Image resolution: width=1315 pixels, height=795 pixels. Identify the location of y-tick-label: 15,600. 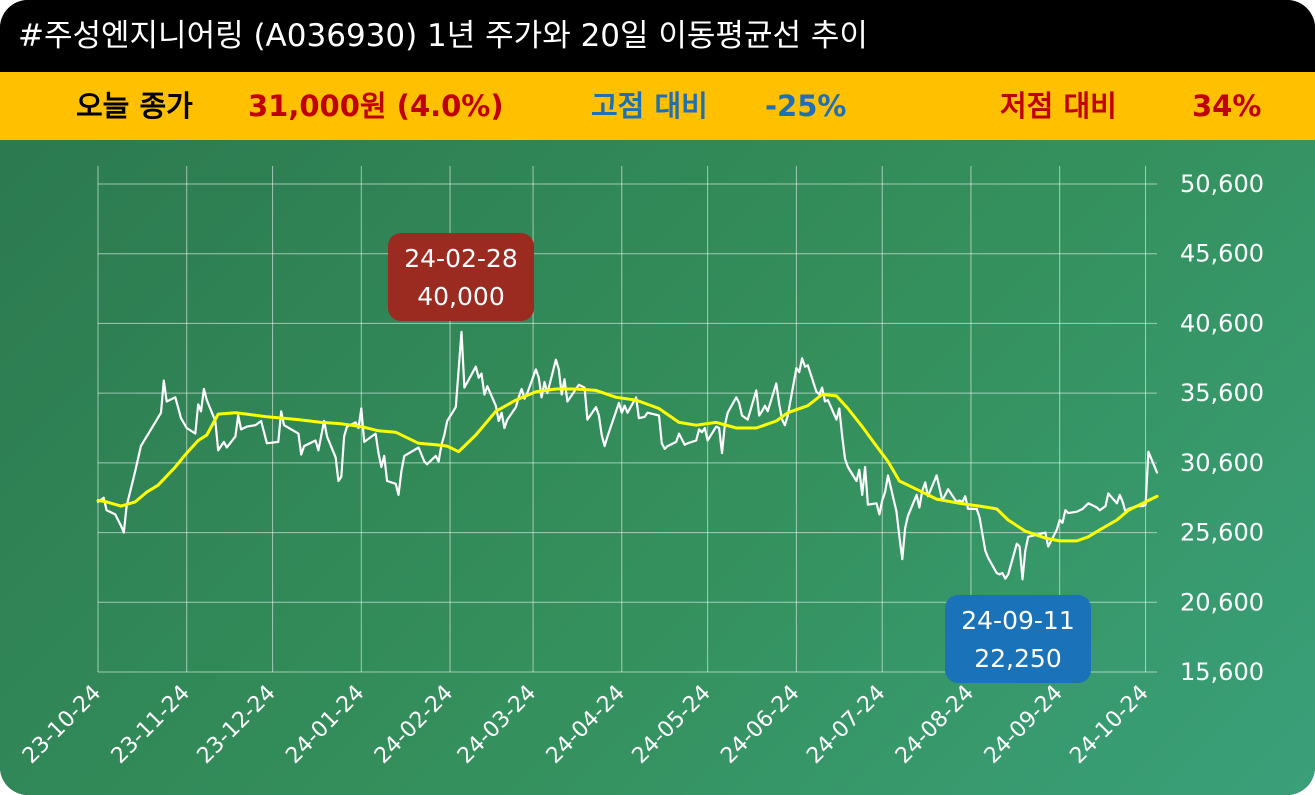
(1222, 672).